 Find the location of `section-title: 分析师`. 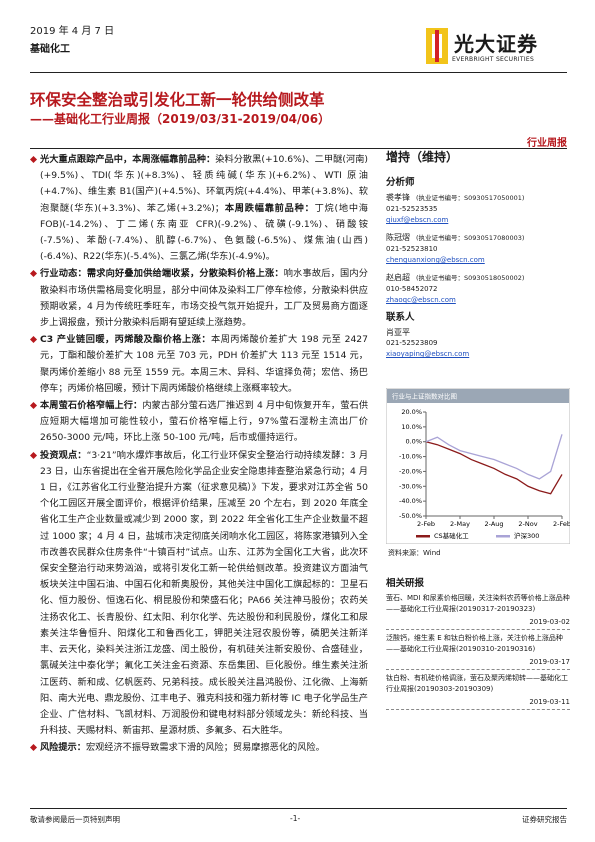

section-title: 分析师 is located at coordinates (400, 182).